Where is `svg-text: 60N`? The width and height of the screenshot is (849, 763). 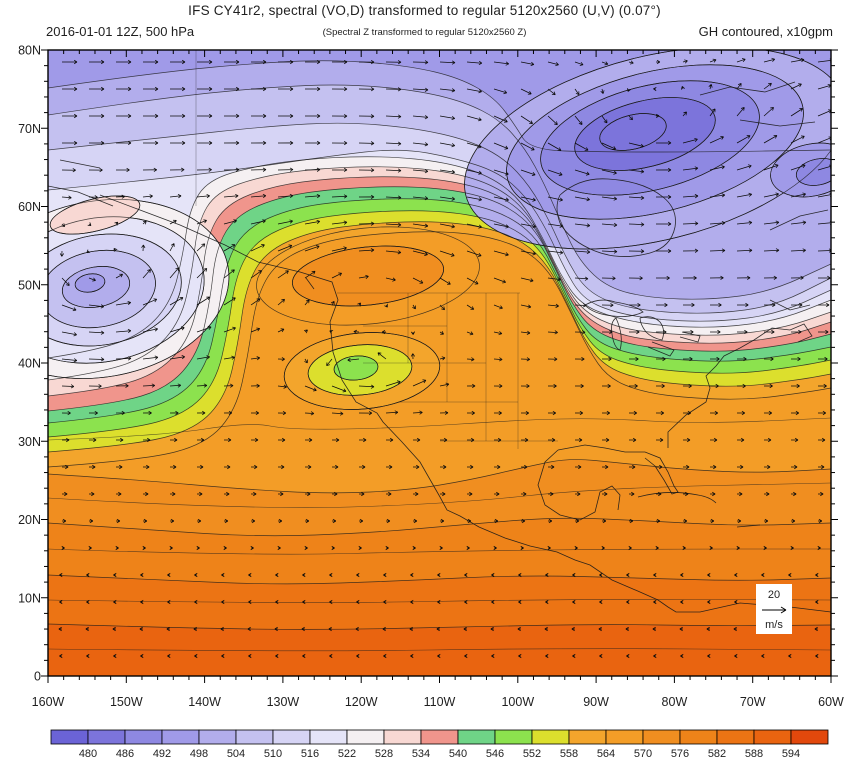
svg-text: 60N is located at coordinates (29, 207).